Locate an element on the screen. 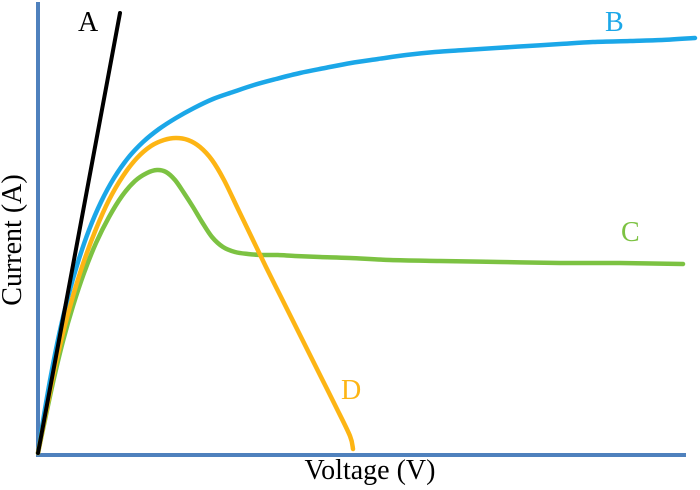 The image size is (700, 490). curve-label-c: C is located at coordinates (630, 232).